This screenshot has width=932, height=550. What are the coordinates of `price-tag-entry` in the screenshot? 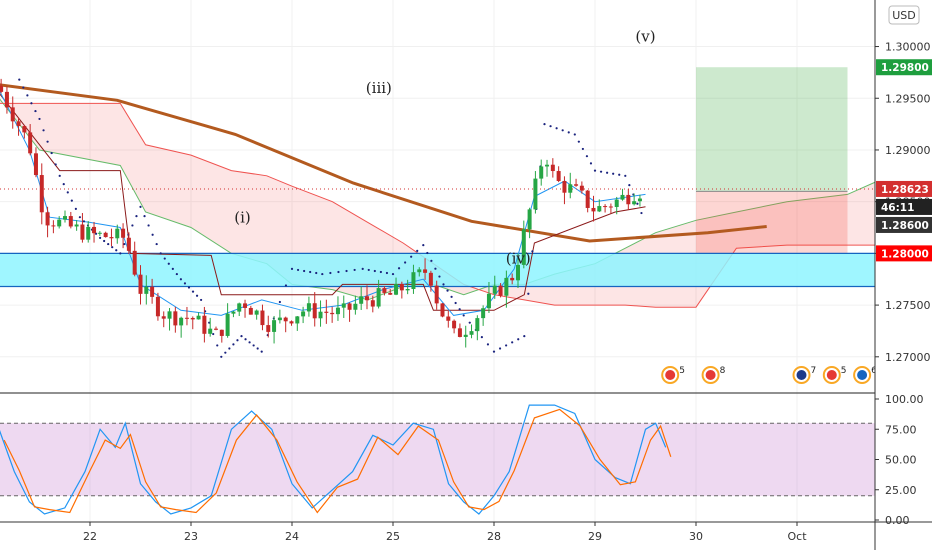 It's located at (904, 224).